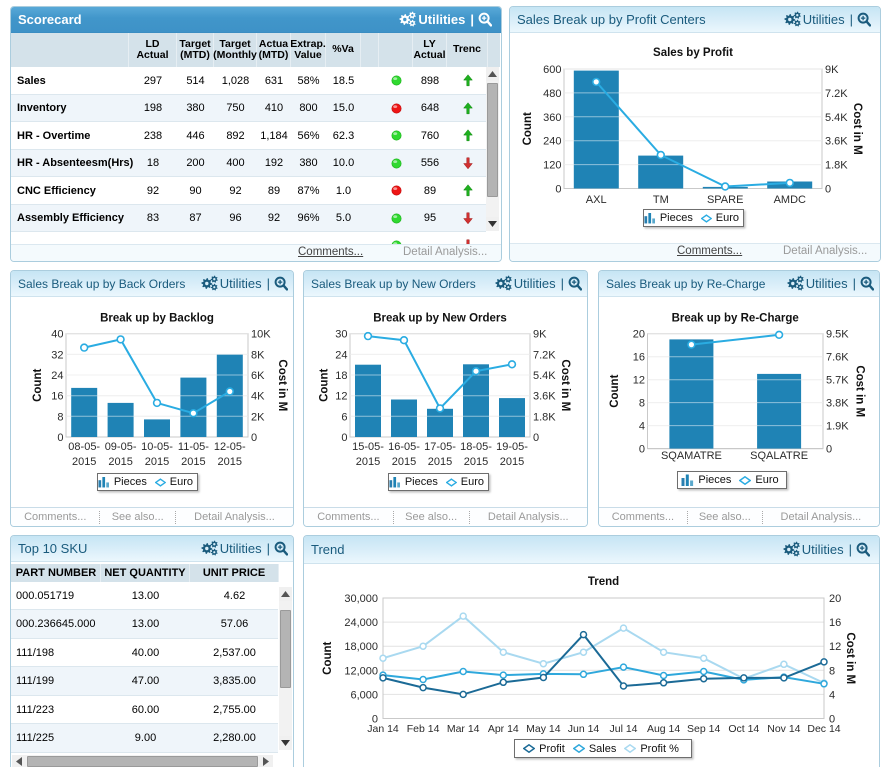 The height and width of the screenshot is (767, 890). I want to click on svg-text: 18, so click(341, 376).